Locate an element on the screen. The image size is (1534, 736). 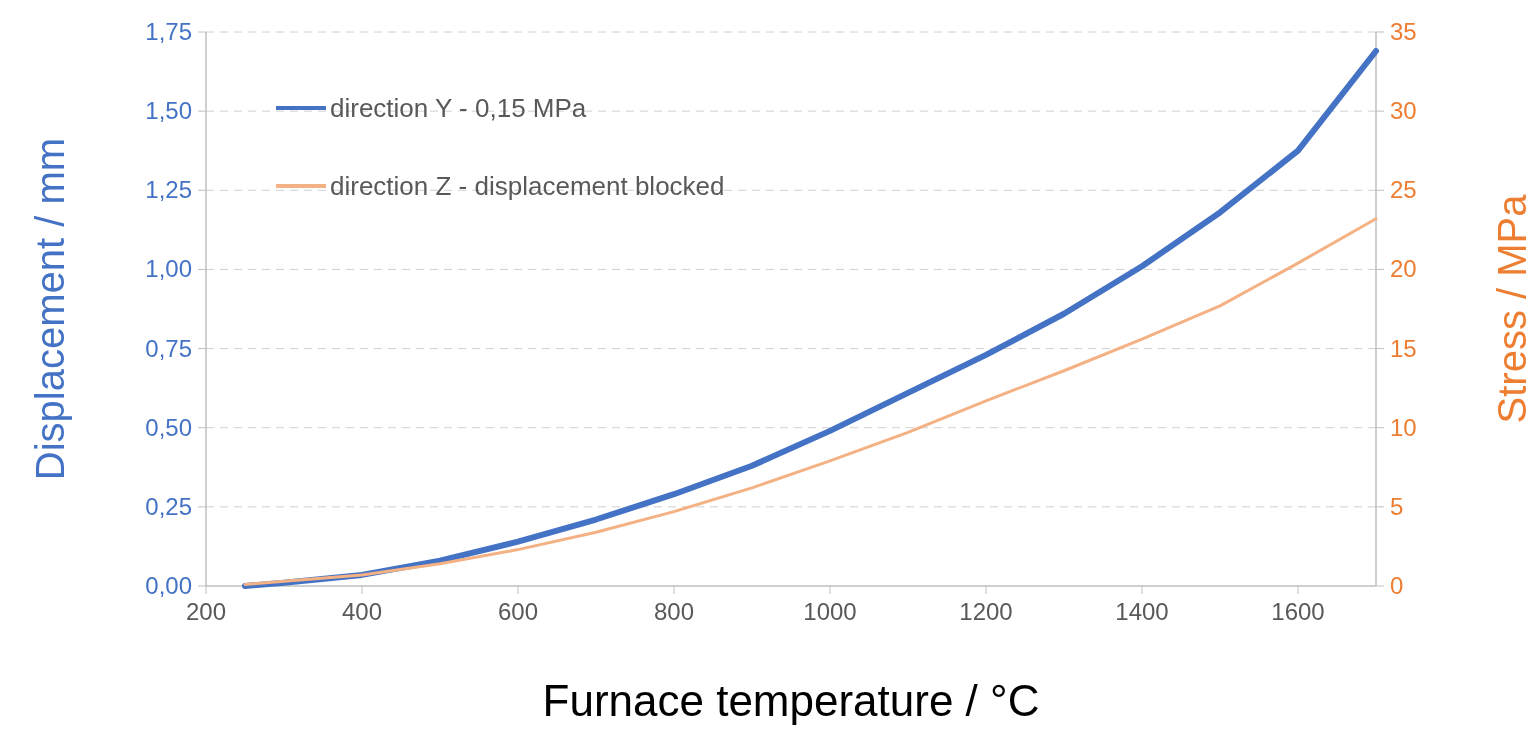
y2-tick-label: 15 is located at coordinates (1403, 348).